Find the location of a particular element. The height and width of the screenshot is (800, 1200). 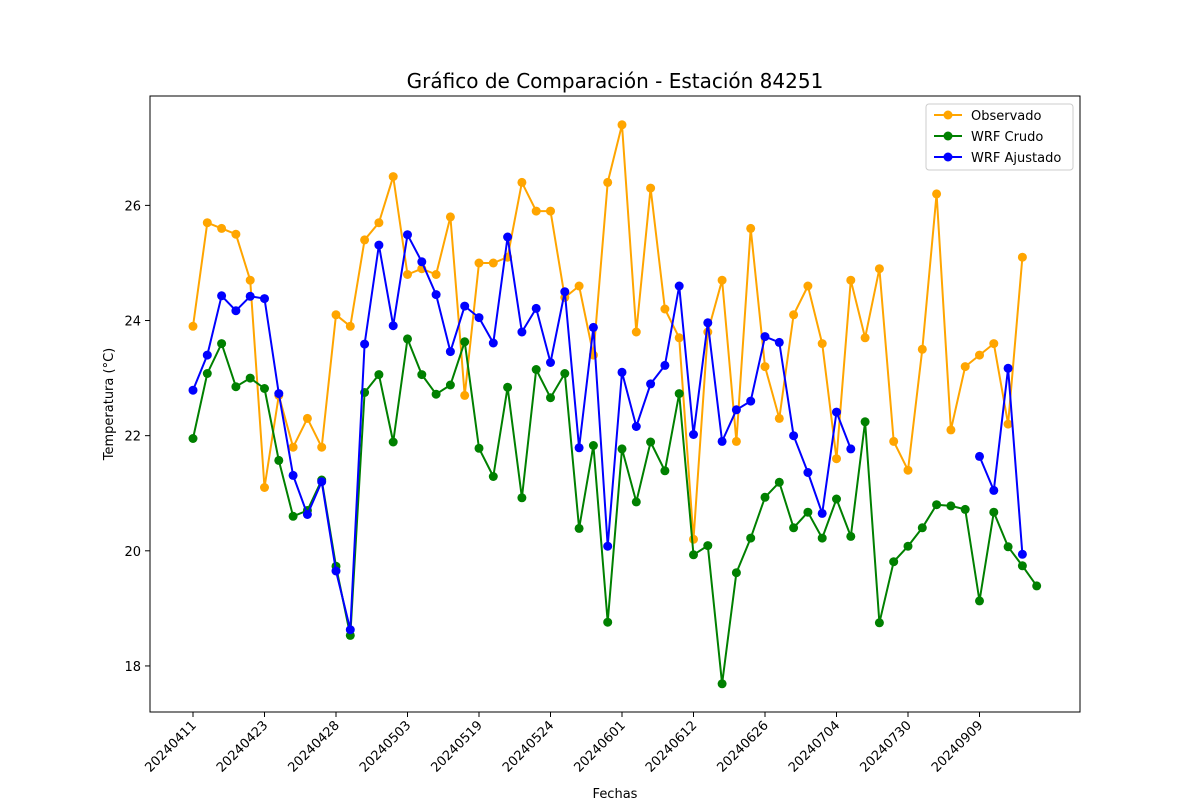

y-tick-label: 26 is located at coordinates (132, 206).